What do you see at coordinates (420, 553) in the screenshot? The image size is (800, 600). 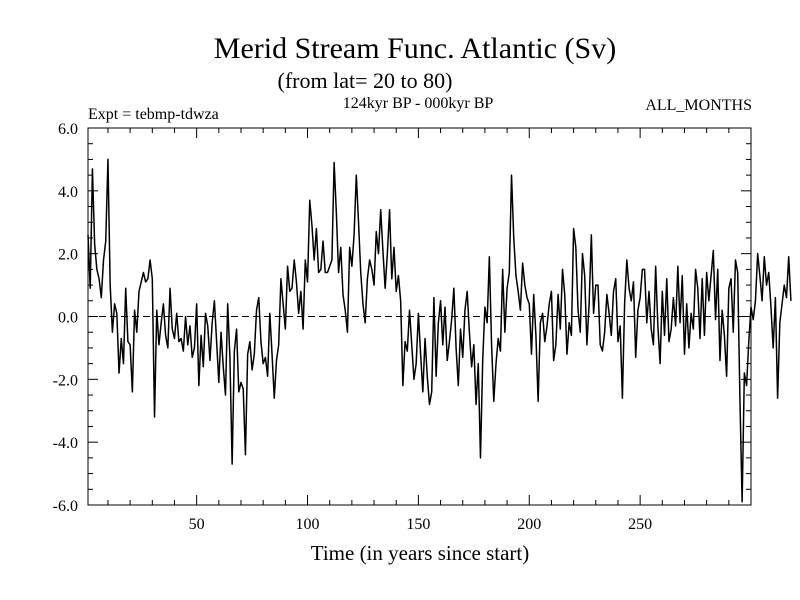 I see `x-axis-label: Time (in years since start)` at bounding box center [420, 553].